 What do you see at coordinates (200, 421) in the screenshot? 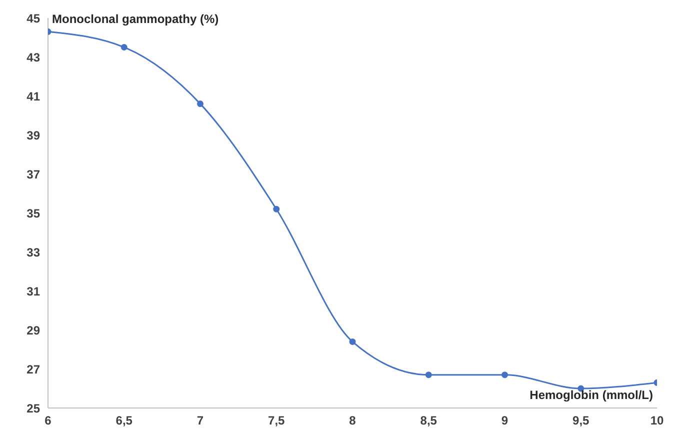
I see `x-tick-label: 7` at bounding box center [200, 421].